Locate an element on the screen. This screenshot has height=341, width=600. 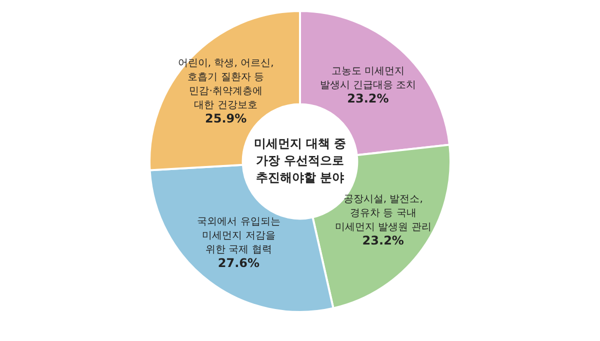
slice-label: 공장시설, 발전소, 경유차 등 국내 미세먼지 발생원 관리 is located at coordinates (383, 214).